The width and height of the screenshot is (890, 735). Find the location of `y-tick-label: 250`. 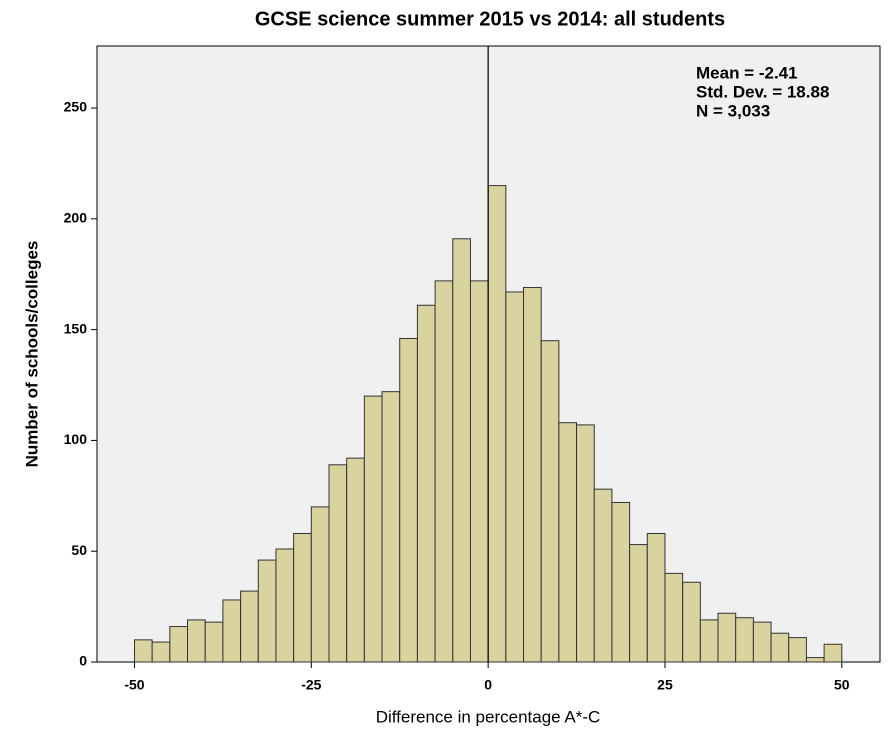

y-tick-label: 250 is located at coordinates (76, 107).